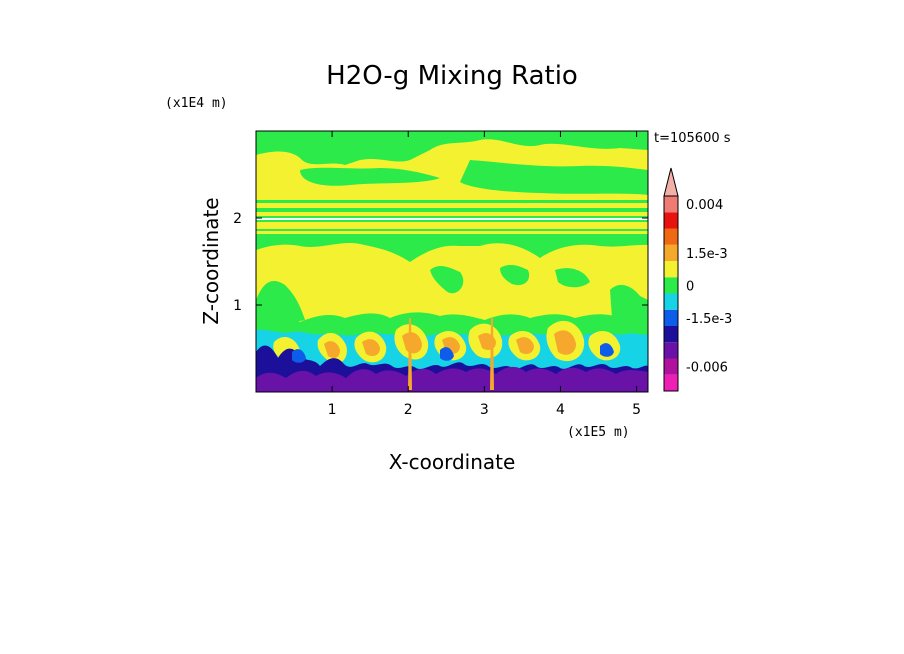 The image size is (904, 654). Describe the element at coordinates (697, 279) in the screenshot. I see `colorbar: 0.004 1.5e-3 0 -1.5e-3 -0.006` at that location.